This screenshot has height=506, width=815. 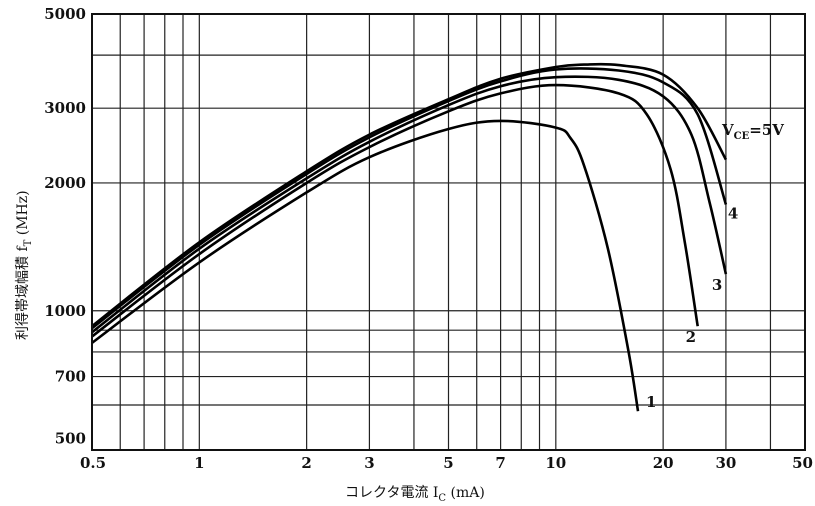 I want to click on y-tick-label: 5000, so click(x=65, y=14).